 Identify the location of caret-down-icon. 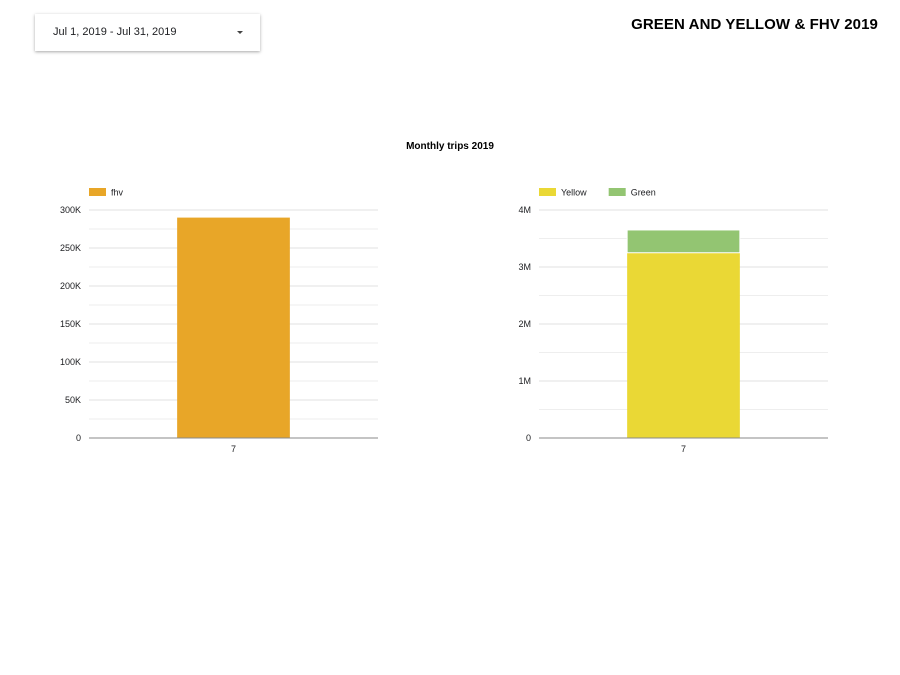
(240, 32).